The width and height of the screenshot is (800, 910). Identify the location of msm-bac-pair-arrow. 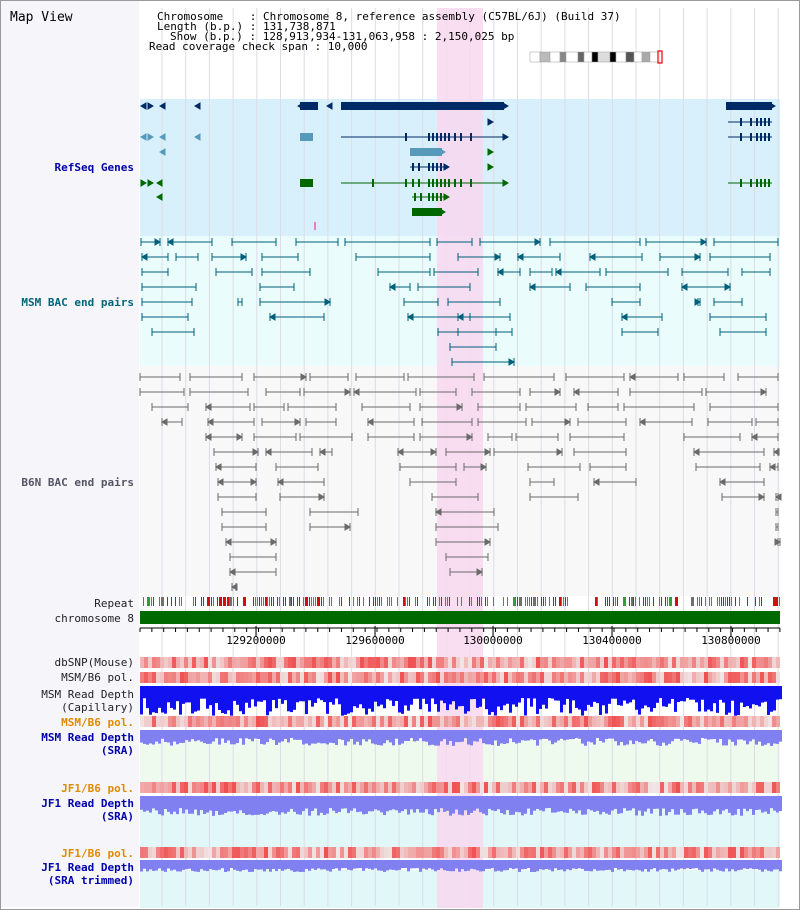
(511, 362).